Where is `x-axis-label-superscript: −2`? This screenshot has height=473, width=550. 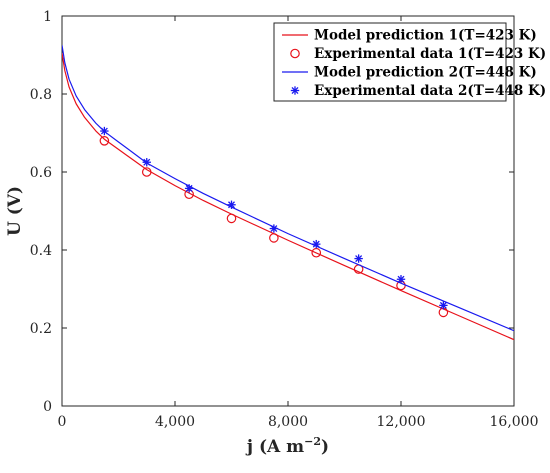
x-axis-label-superscript: −2 is located at coordinates (312, 441).